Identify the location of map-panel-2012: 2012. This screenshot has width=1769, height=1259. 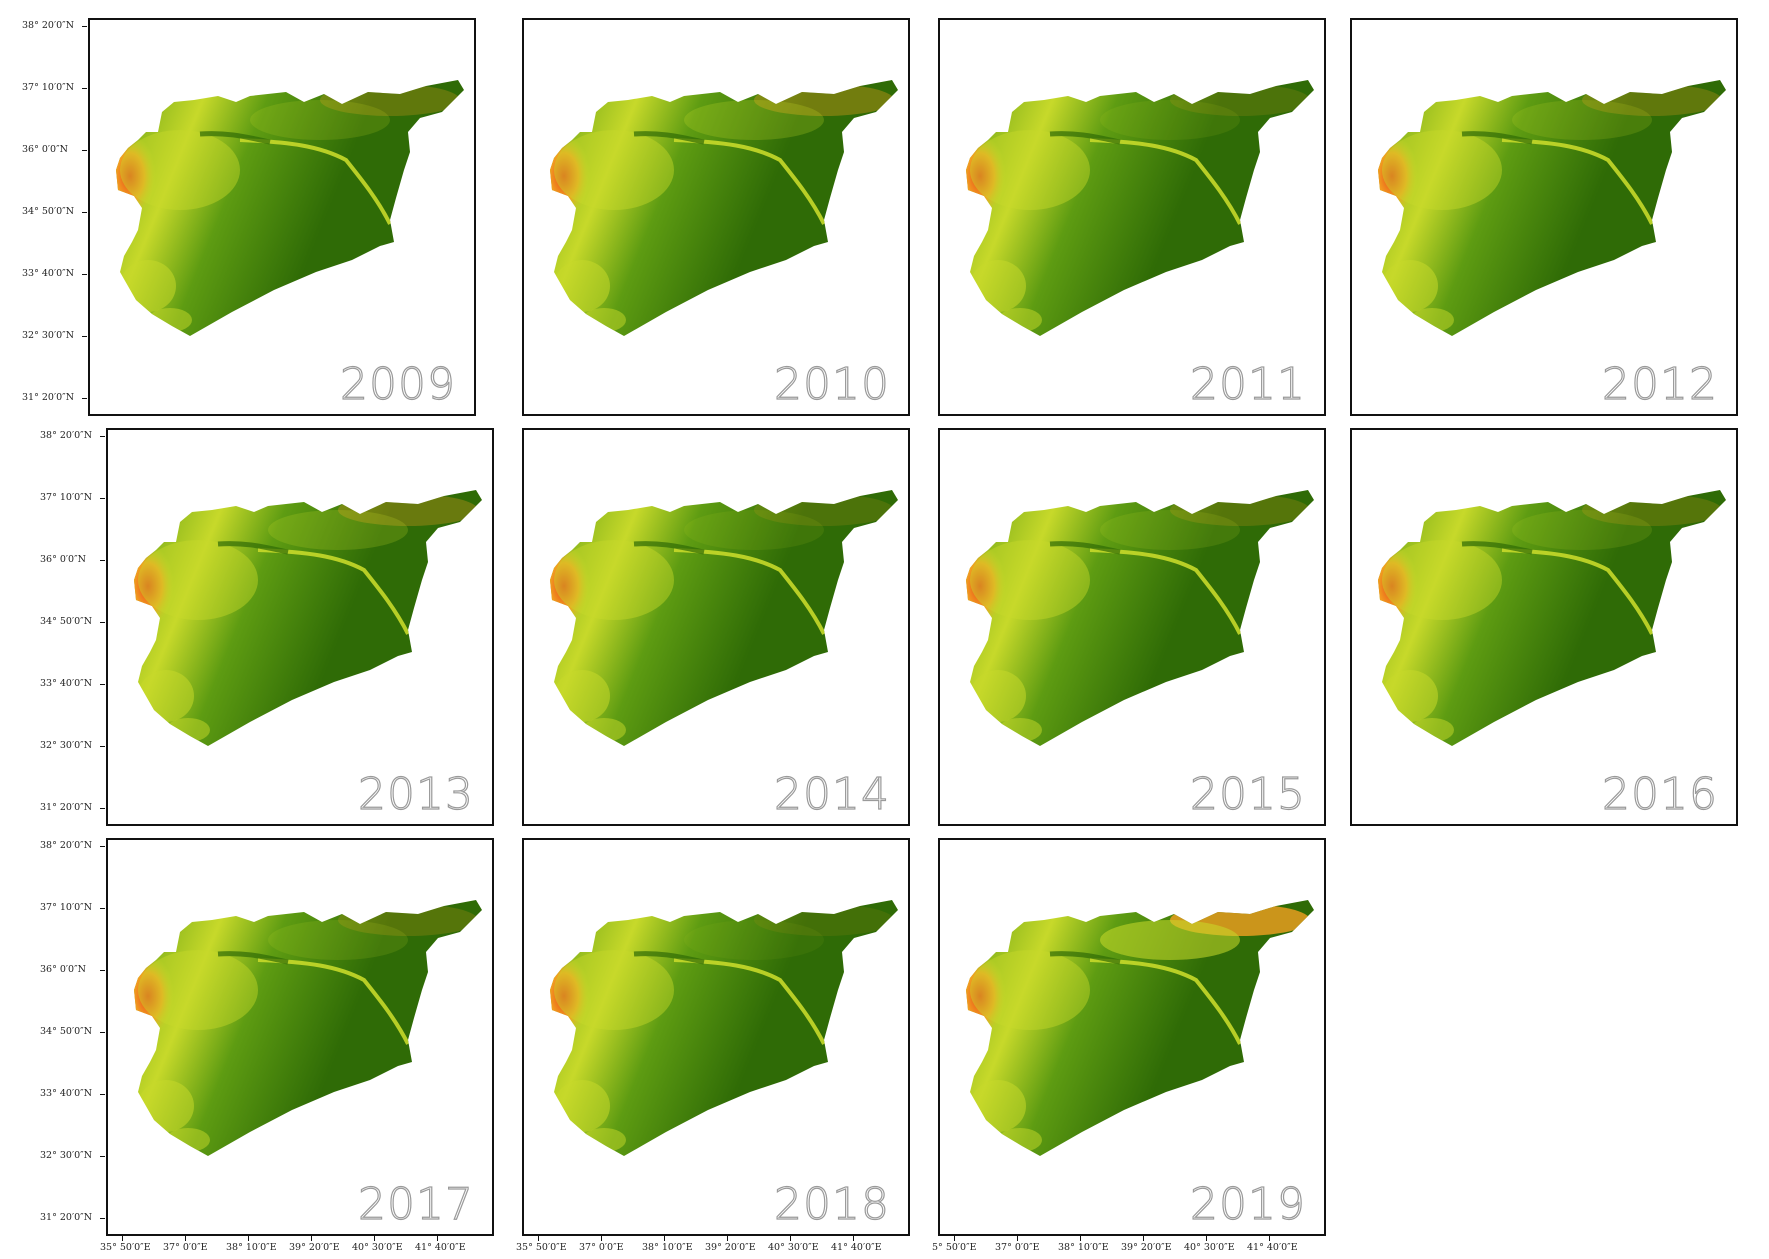
(1544, 217).